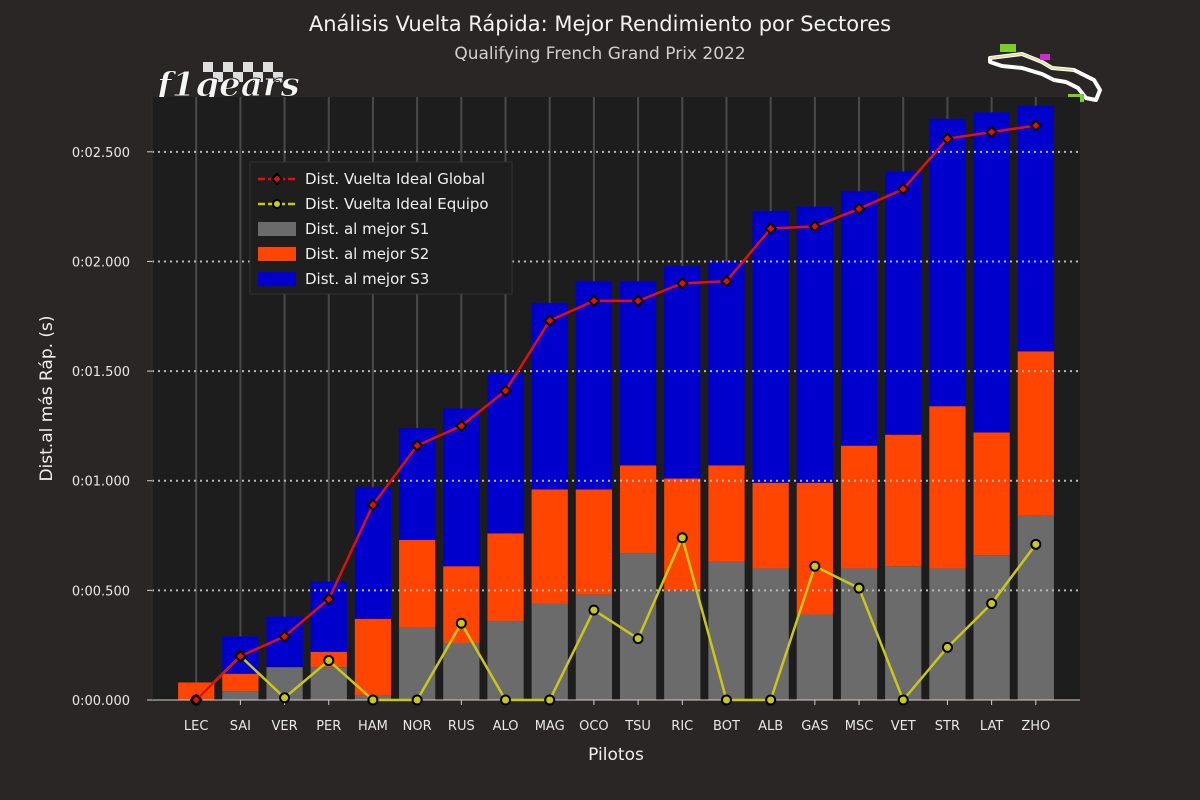  What do you see at coordinates (397, 204) in the screenshot?
I see `legend-label: Dist. Vuelta Ideal Equipo` at bounding box center [397, 204].